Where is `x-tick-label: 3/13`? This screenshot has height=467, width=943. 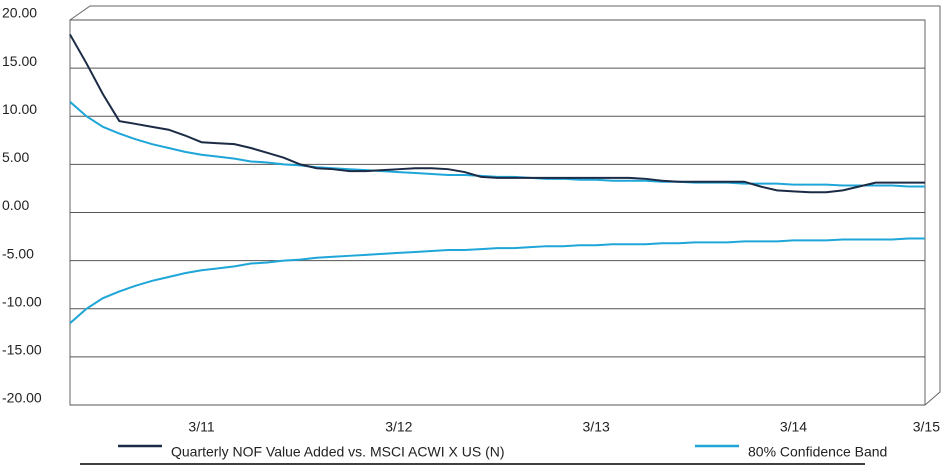 x-tick-label: 3/13 is located at coordinates (596, 427).